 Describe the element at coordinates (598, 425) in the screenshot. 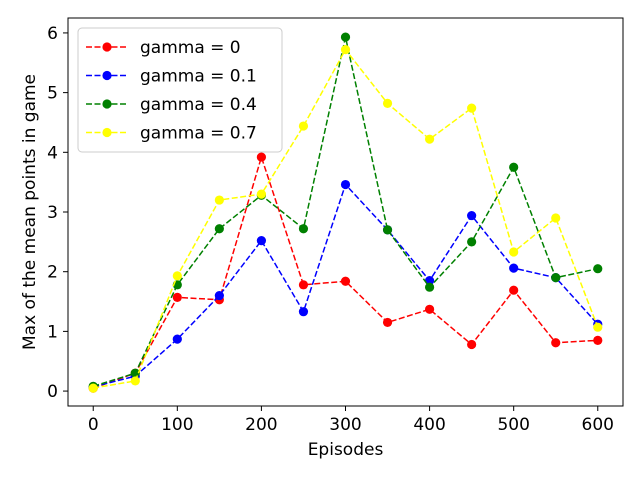

I see `x-tick-label: 600` at that location.